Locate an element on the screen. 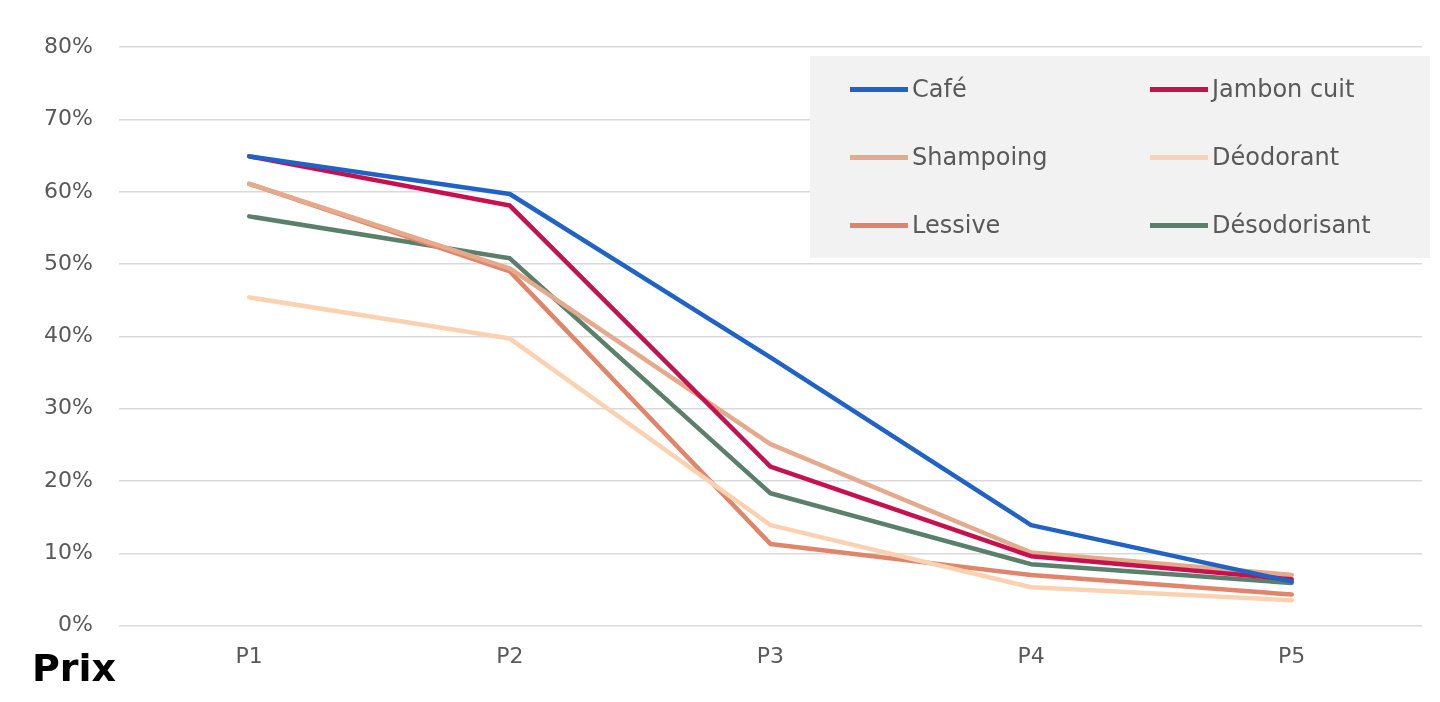 Image resolution: width=1440 pixels, height=702 pixels. y-tick-label: 60% is located at coordinates (68, 190).